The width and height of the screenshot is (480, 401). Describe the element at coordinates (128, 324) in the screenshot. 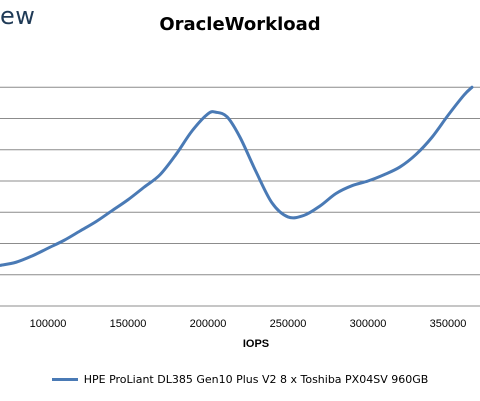

I see `x-tick-label: 150000` at that location.